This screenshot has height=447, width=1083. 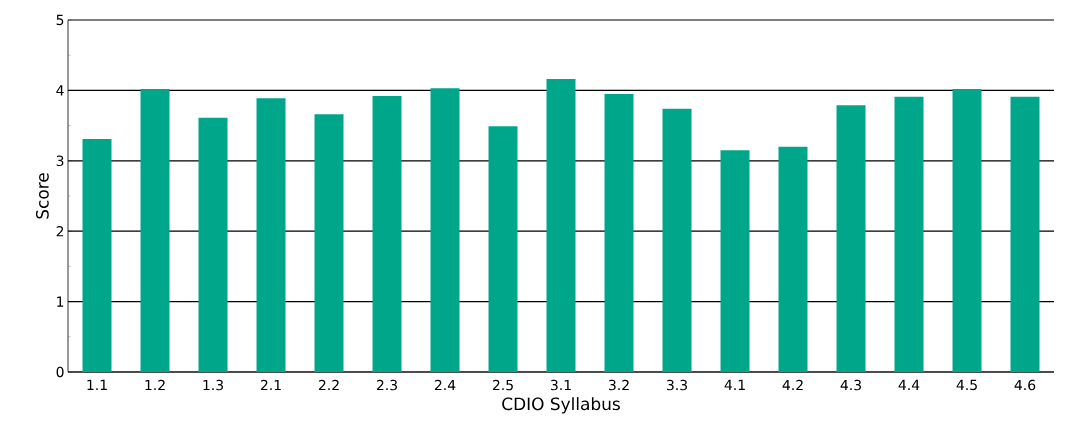 What do you see at coordinates (1025, 385) in the screenshot?
I see `x-tick-label: 4.6` at bounding box center [1025, 385].